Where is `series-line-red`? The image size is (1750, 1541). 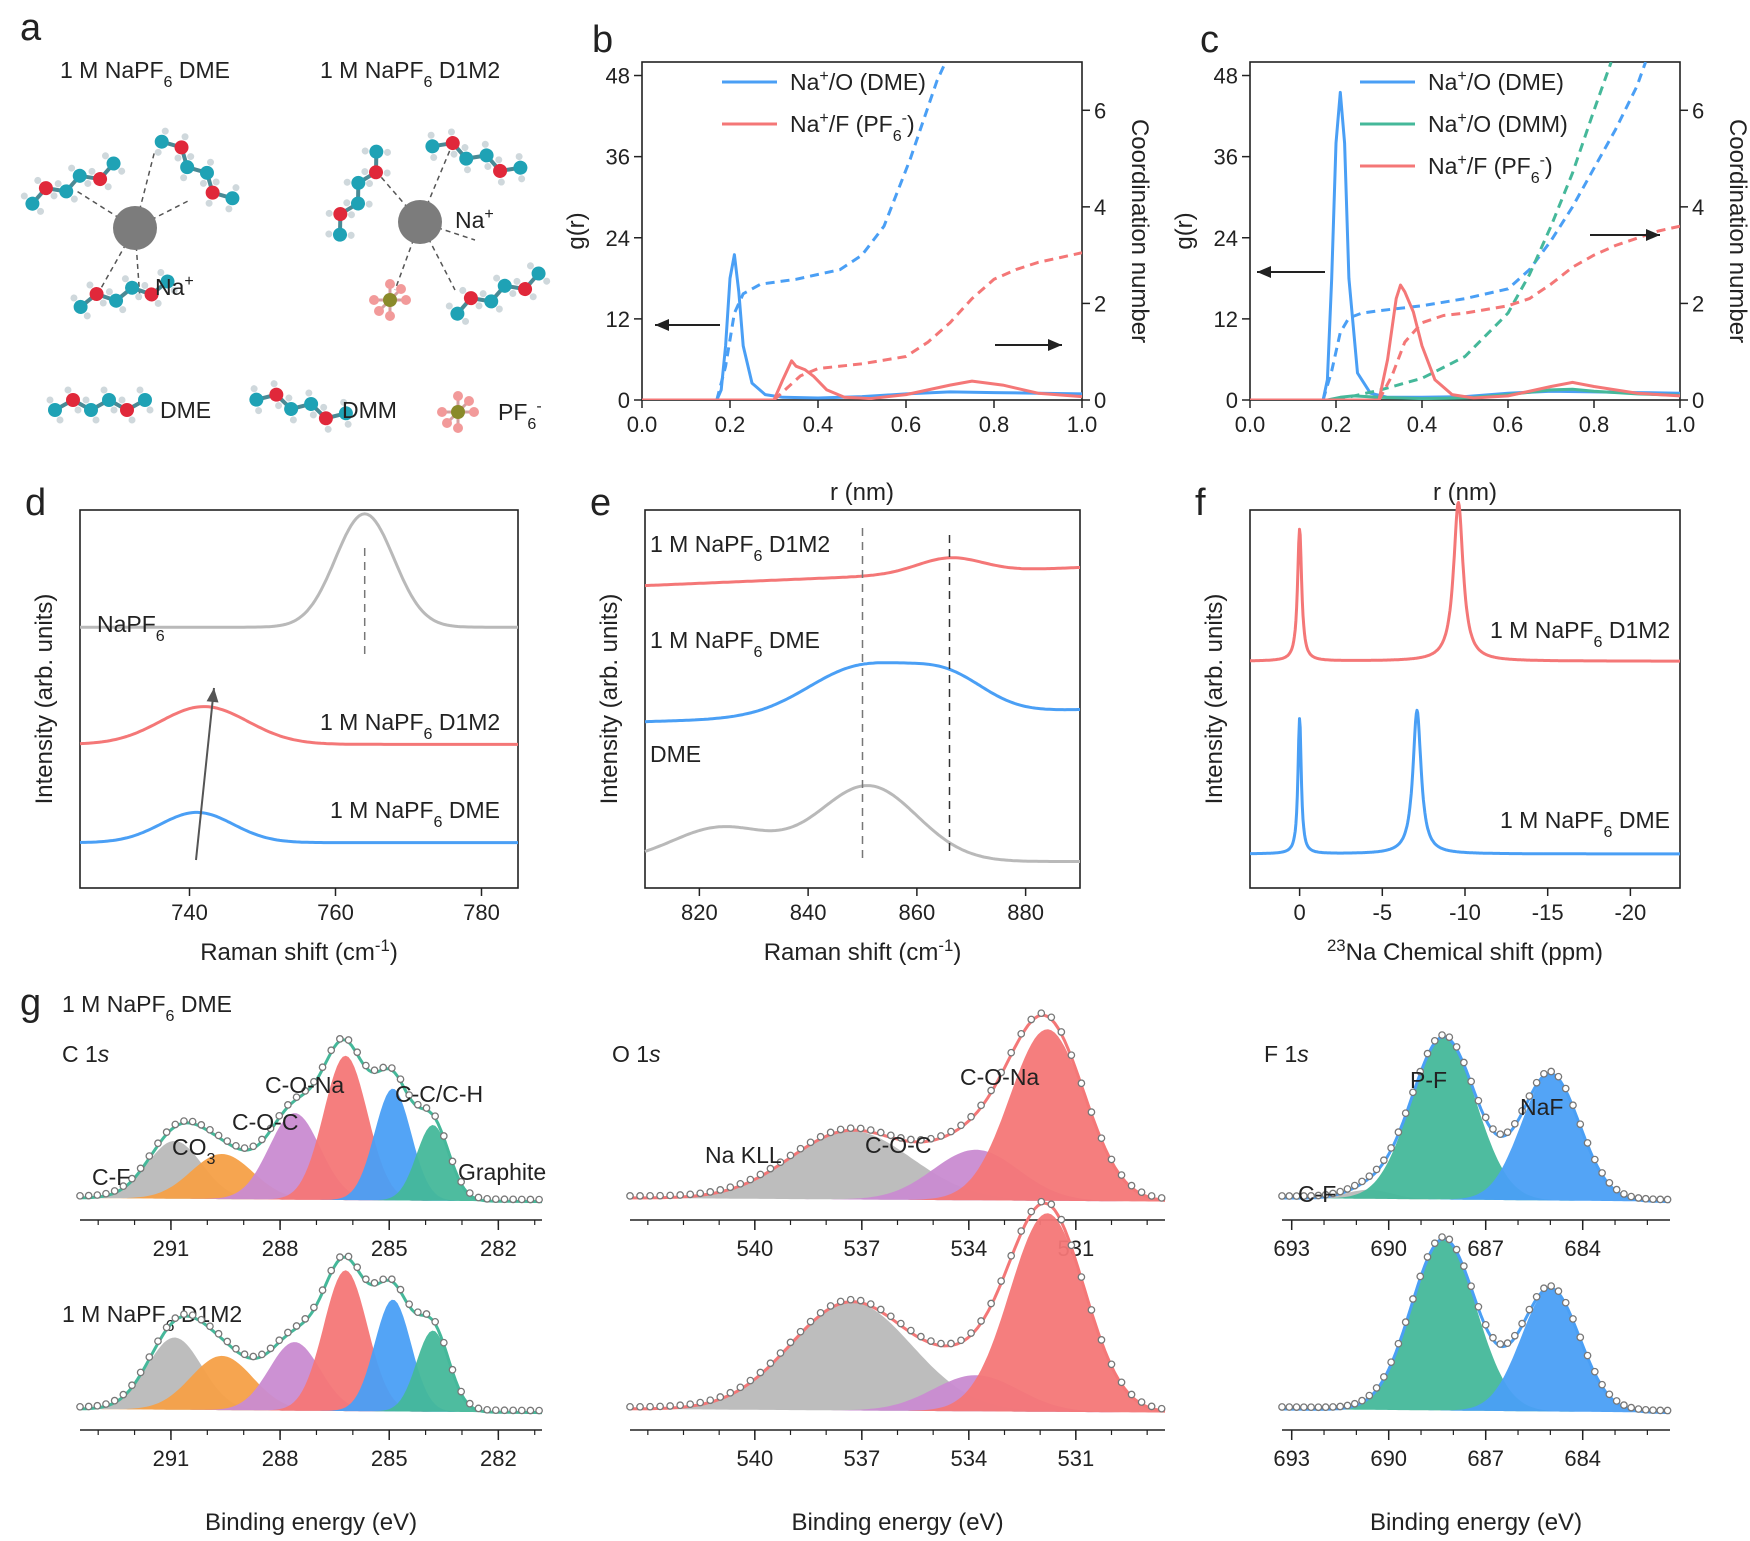
series-line-red is located at coordinates (1528, 312).